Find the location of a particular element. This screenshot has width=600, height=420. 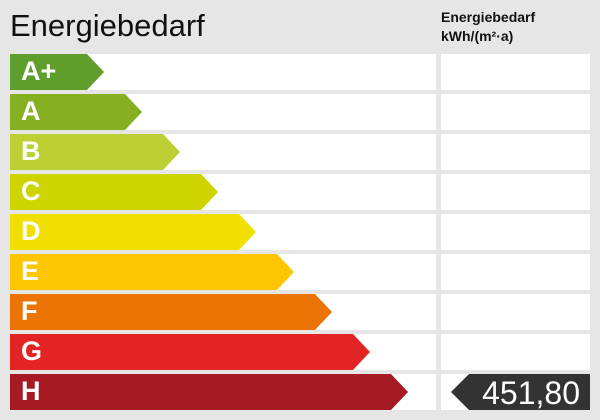

class-label: A is located at coordinates (31, 111).